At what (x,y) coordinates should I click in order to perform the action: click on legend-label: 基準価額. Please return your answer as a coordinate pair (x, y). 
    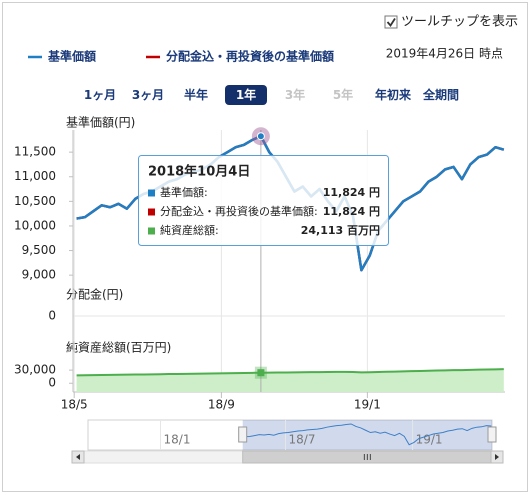
    Looking at the image, I should click on (71, 56).